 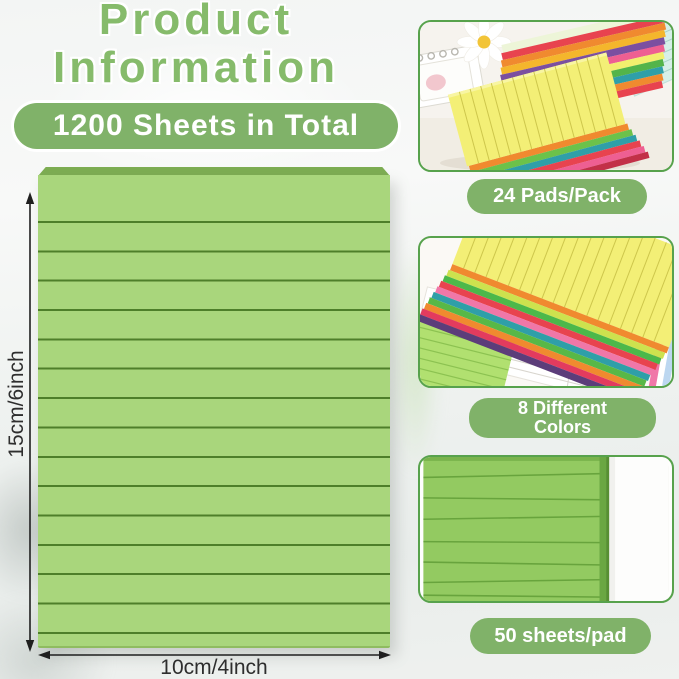 I want to click on page-title-line2: Information, so click(x=196, y=67).